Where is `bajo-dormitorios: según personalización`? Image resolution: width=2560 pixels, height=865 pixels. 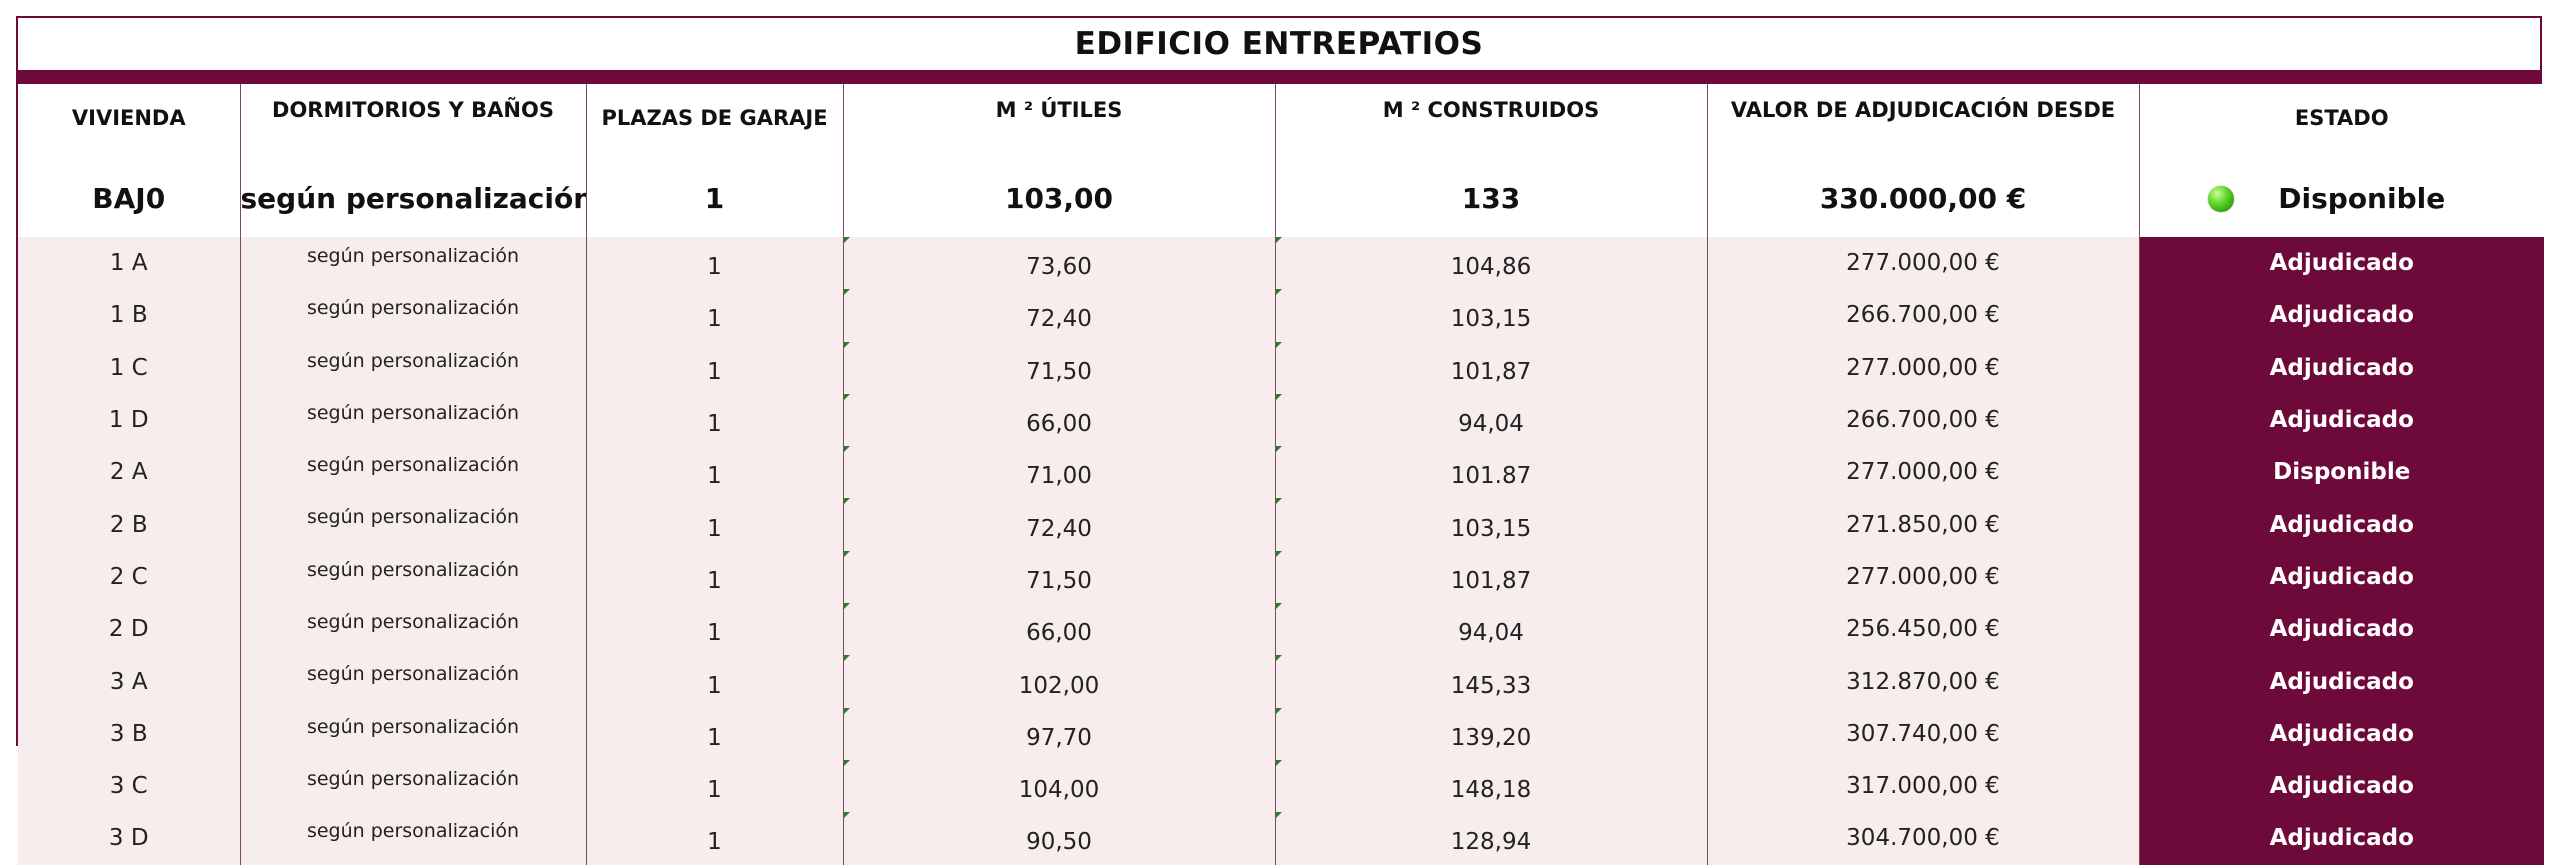
bajo-dormitorios: según personalización is located at coordinates (412, 201).